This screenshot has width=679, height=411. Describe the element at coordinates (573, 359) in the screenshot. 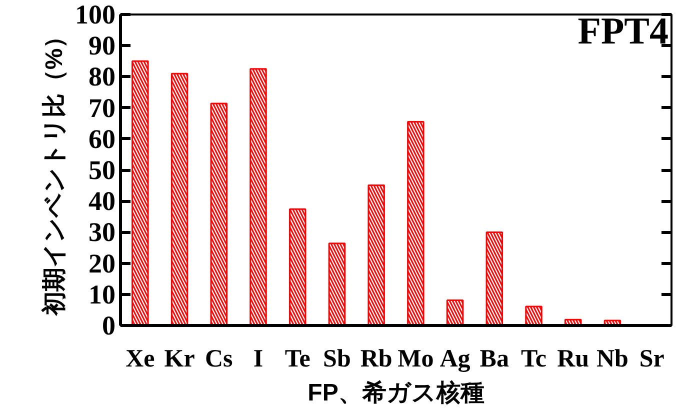

I see `x-tick-label: Ru` at that location.